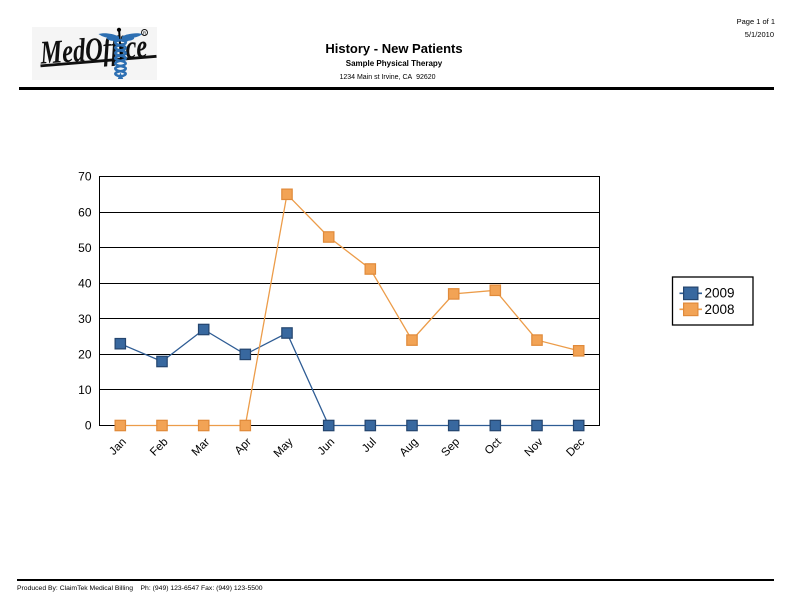  I want to click on svg-text: 40, so click(85, 283).